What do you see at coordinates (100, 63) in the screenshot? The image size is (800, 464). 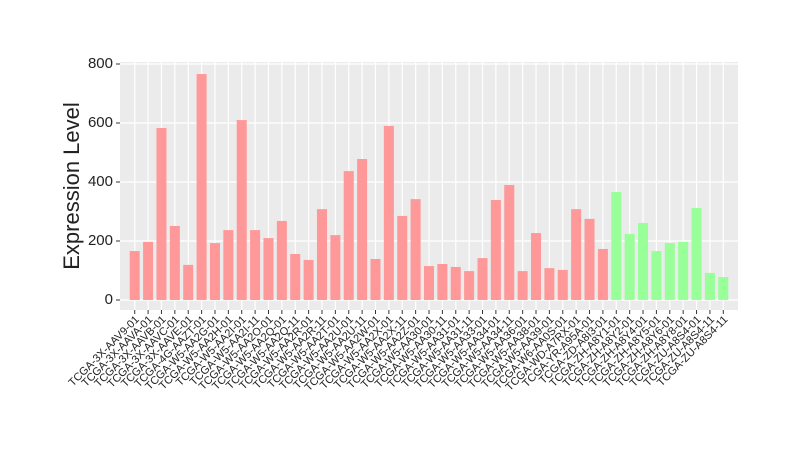 I see `y-tick-label: 800` at bounding box center [100, 63].